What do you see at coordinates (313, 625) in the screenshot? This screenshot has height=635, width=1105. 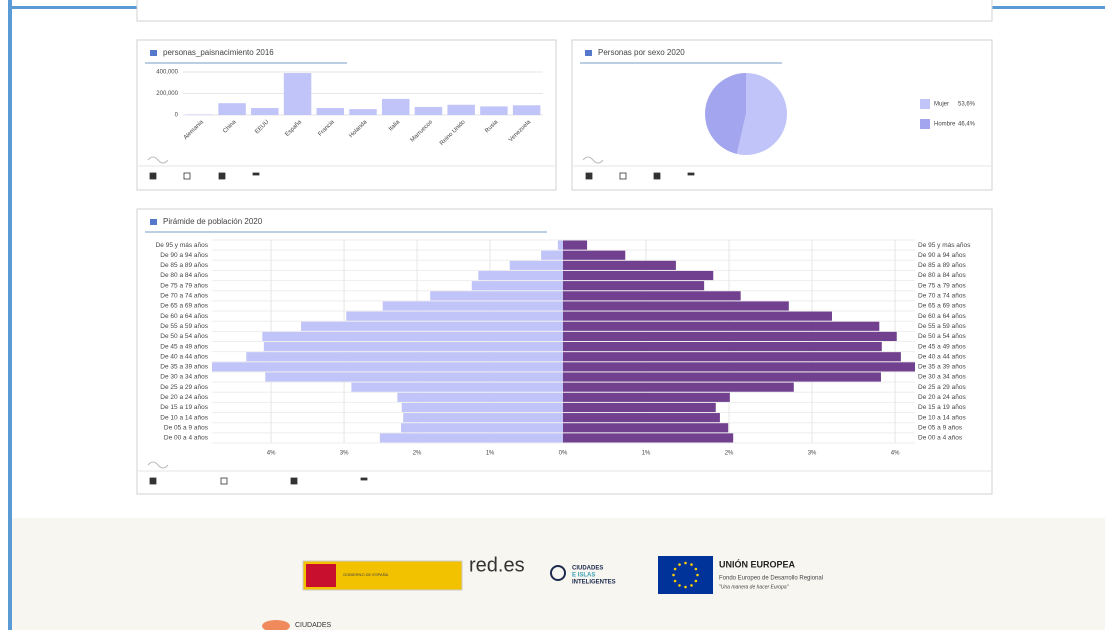 I see `bottom-text: CIUDADES` at bounding box center [313, 625].